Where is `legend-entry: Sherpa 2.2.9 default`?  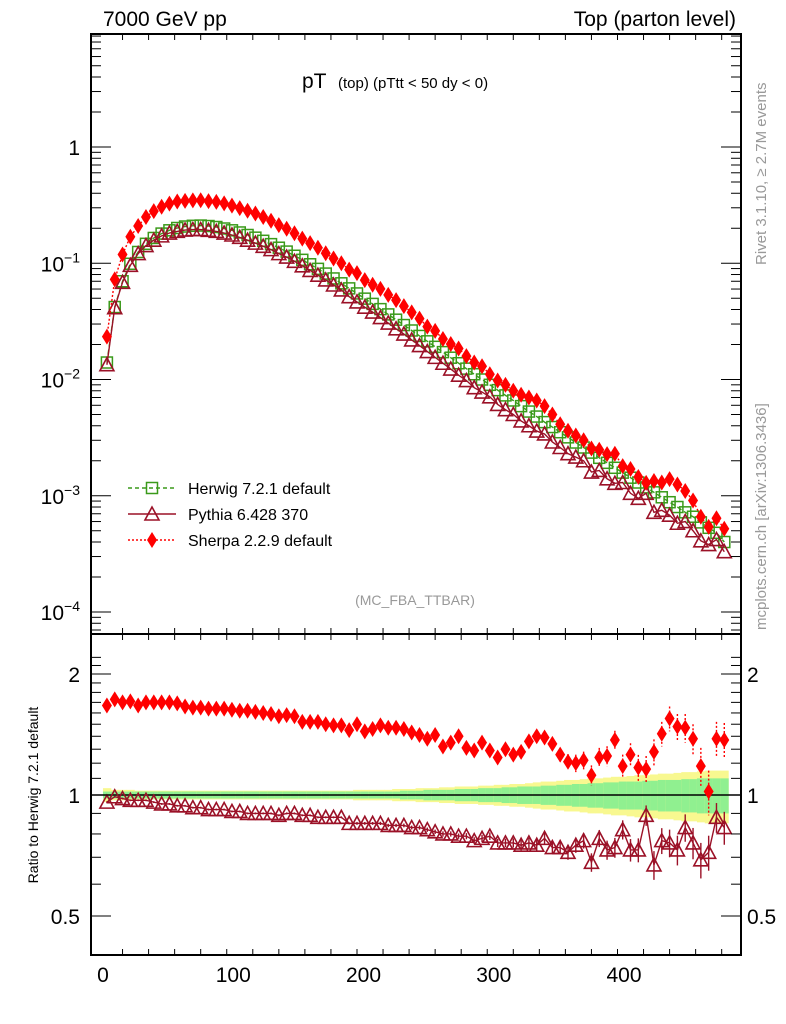
legend-entry: Sherpa 2.2.9 default is located at coordinates (230, 541).